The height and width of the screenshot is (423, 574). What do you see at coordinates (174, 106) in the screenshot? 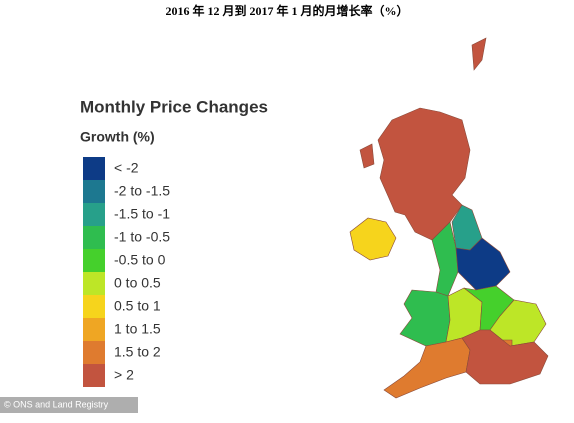
I see `legend-title: Monthly Price Changes` at bounding box center [174, 106].